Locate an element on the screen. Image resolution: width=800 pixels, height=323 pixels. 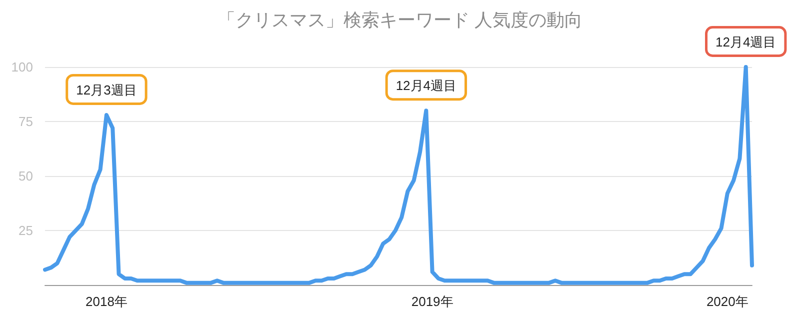
chart-title: 「クリスマス」検索キーワード 人気度の動向 is located at coordinates (400, 20).